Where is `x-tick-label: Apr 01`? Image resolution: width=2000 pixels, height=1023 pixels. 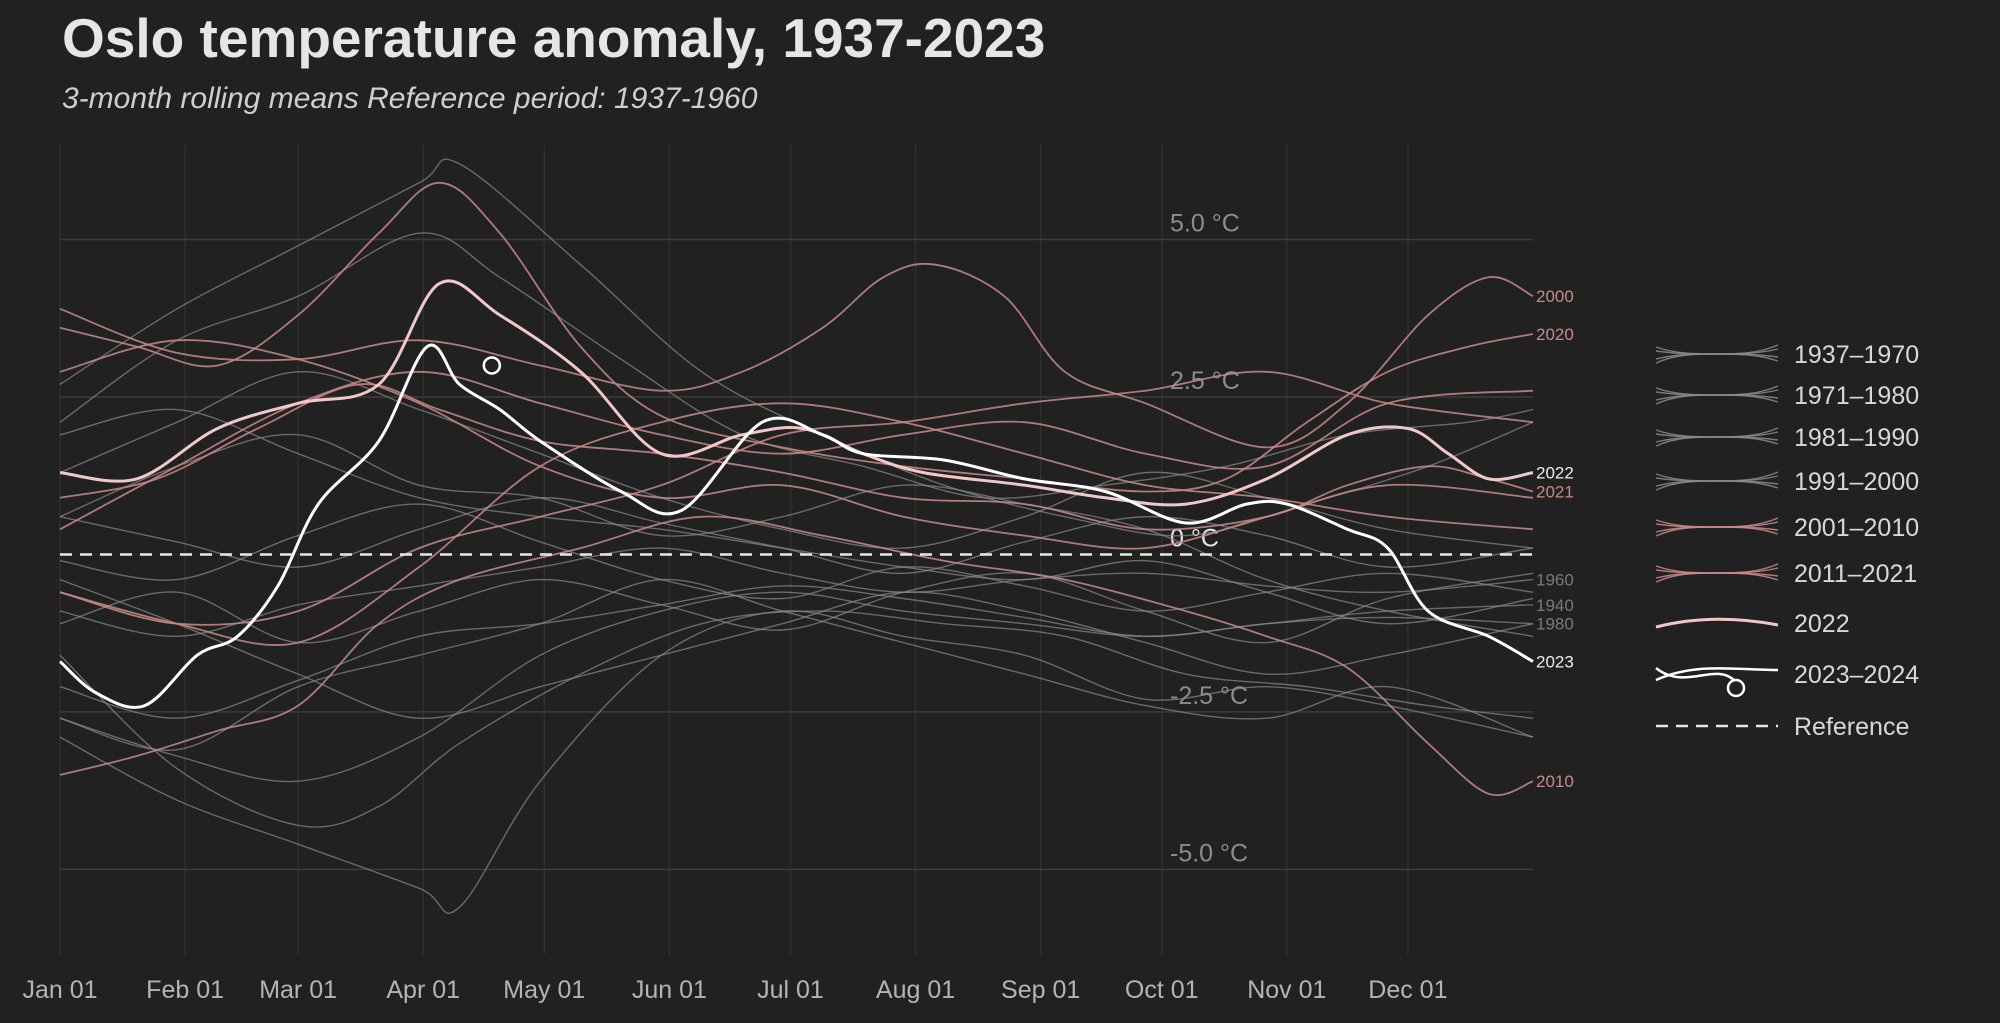
x-tick-label: Apr 01 is located at coordinates (423, 990).